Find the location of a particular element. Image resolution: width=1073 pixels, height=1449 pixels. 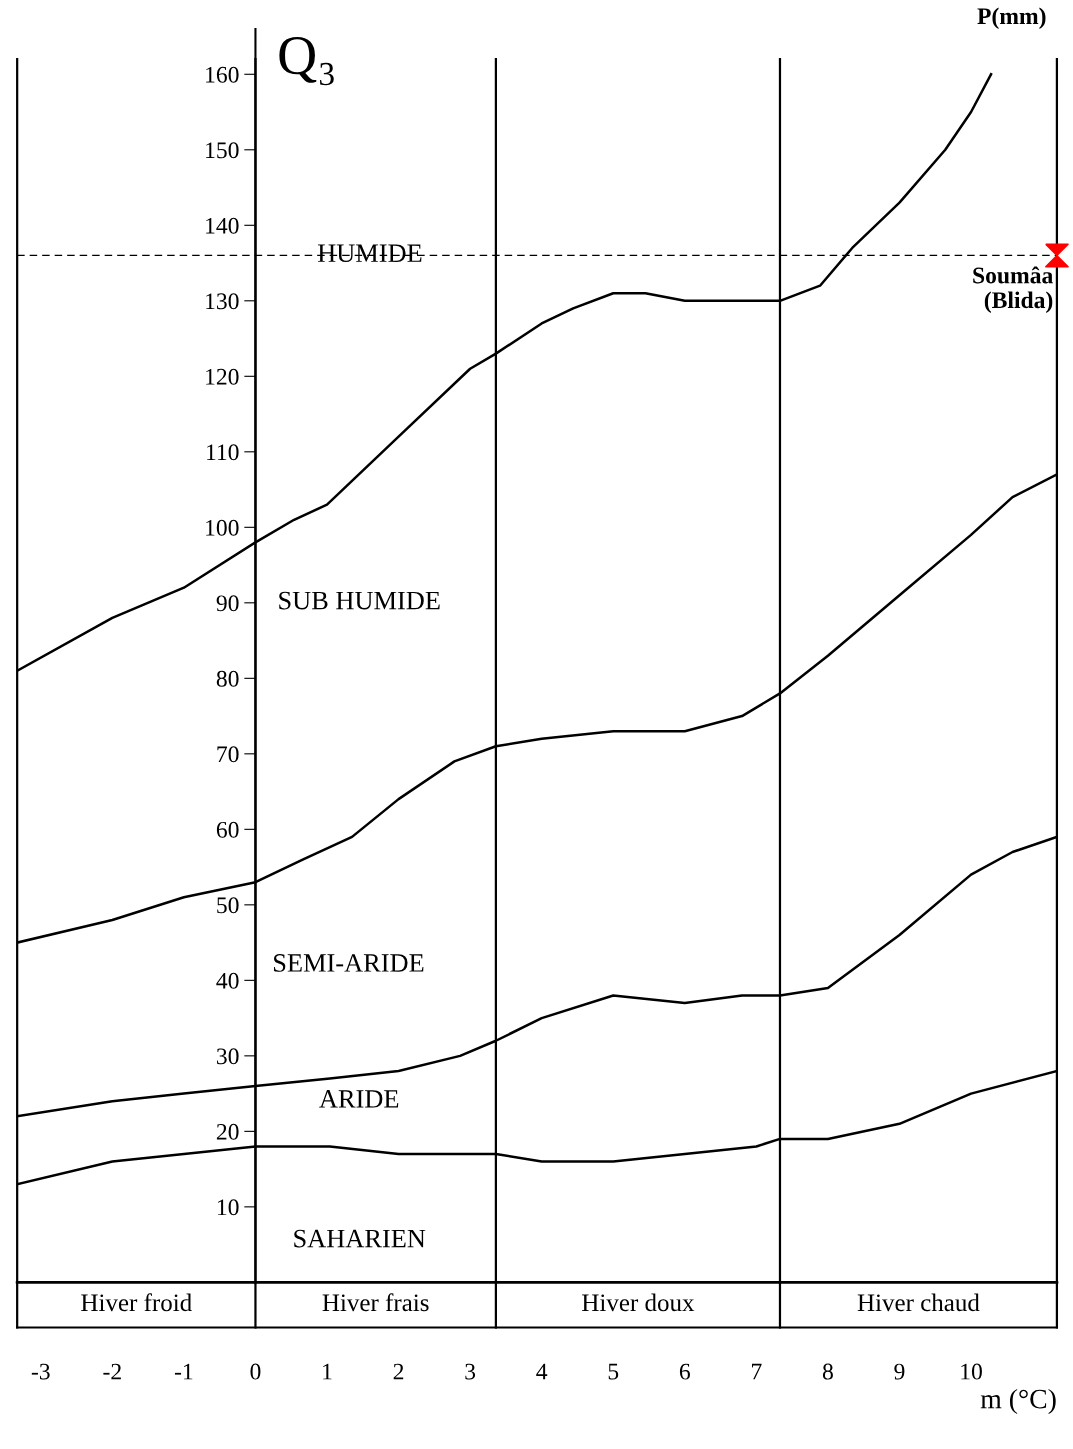

y-tick-label: 80 is located at coordinates (227, 678).